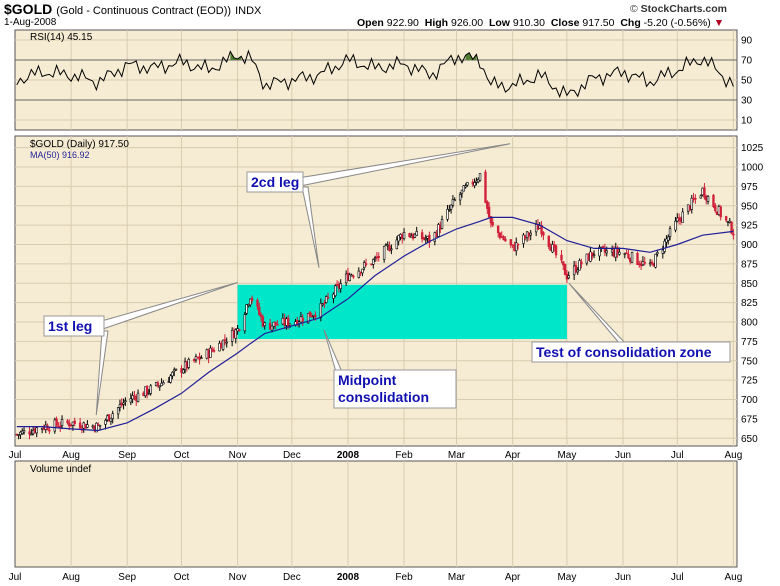 The width and height of the screenshot is (780, 586). I want to click on date-tick-label: Aug, so click(733, 455).